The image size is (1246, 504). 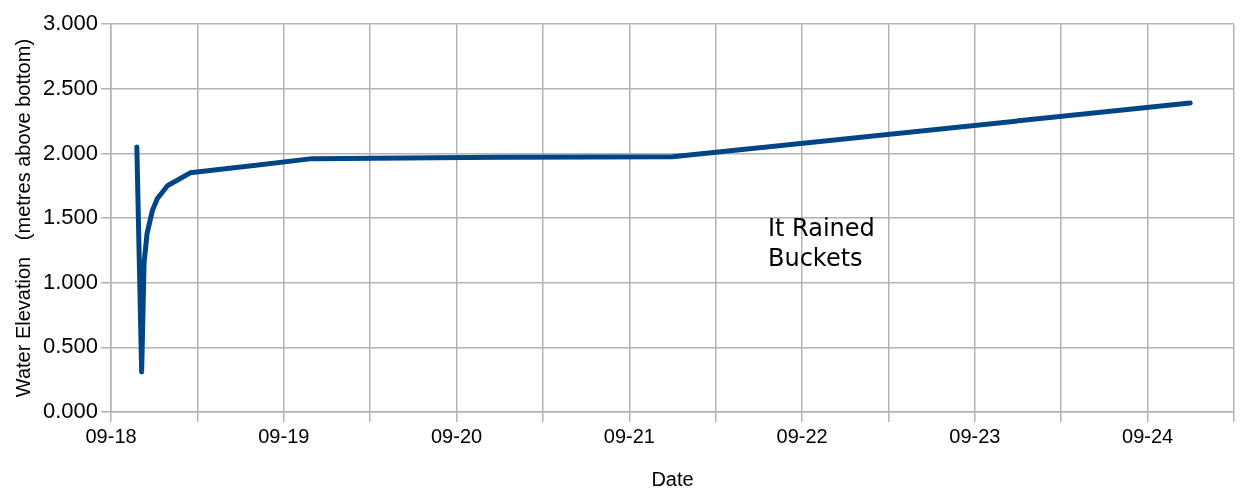 I want to click on y-tick-label: 0.000, so click(x=70, y=411).